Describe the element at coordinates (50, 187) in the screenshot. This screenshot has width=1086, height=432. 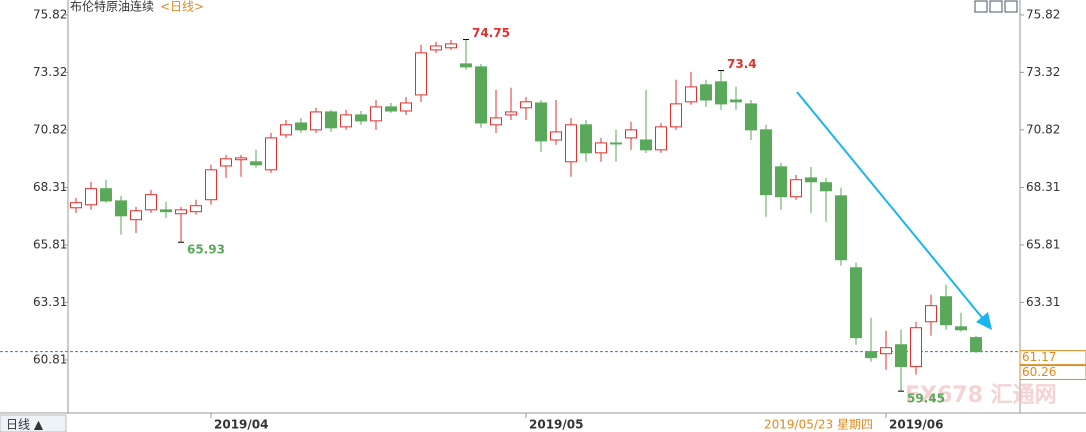
I see `y-tick-label: 68.31` at that location.